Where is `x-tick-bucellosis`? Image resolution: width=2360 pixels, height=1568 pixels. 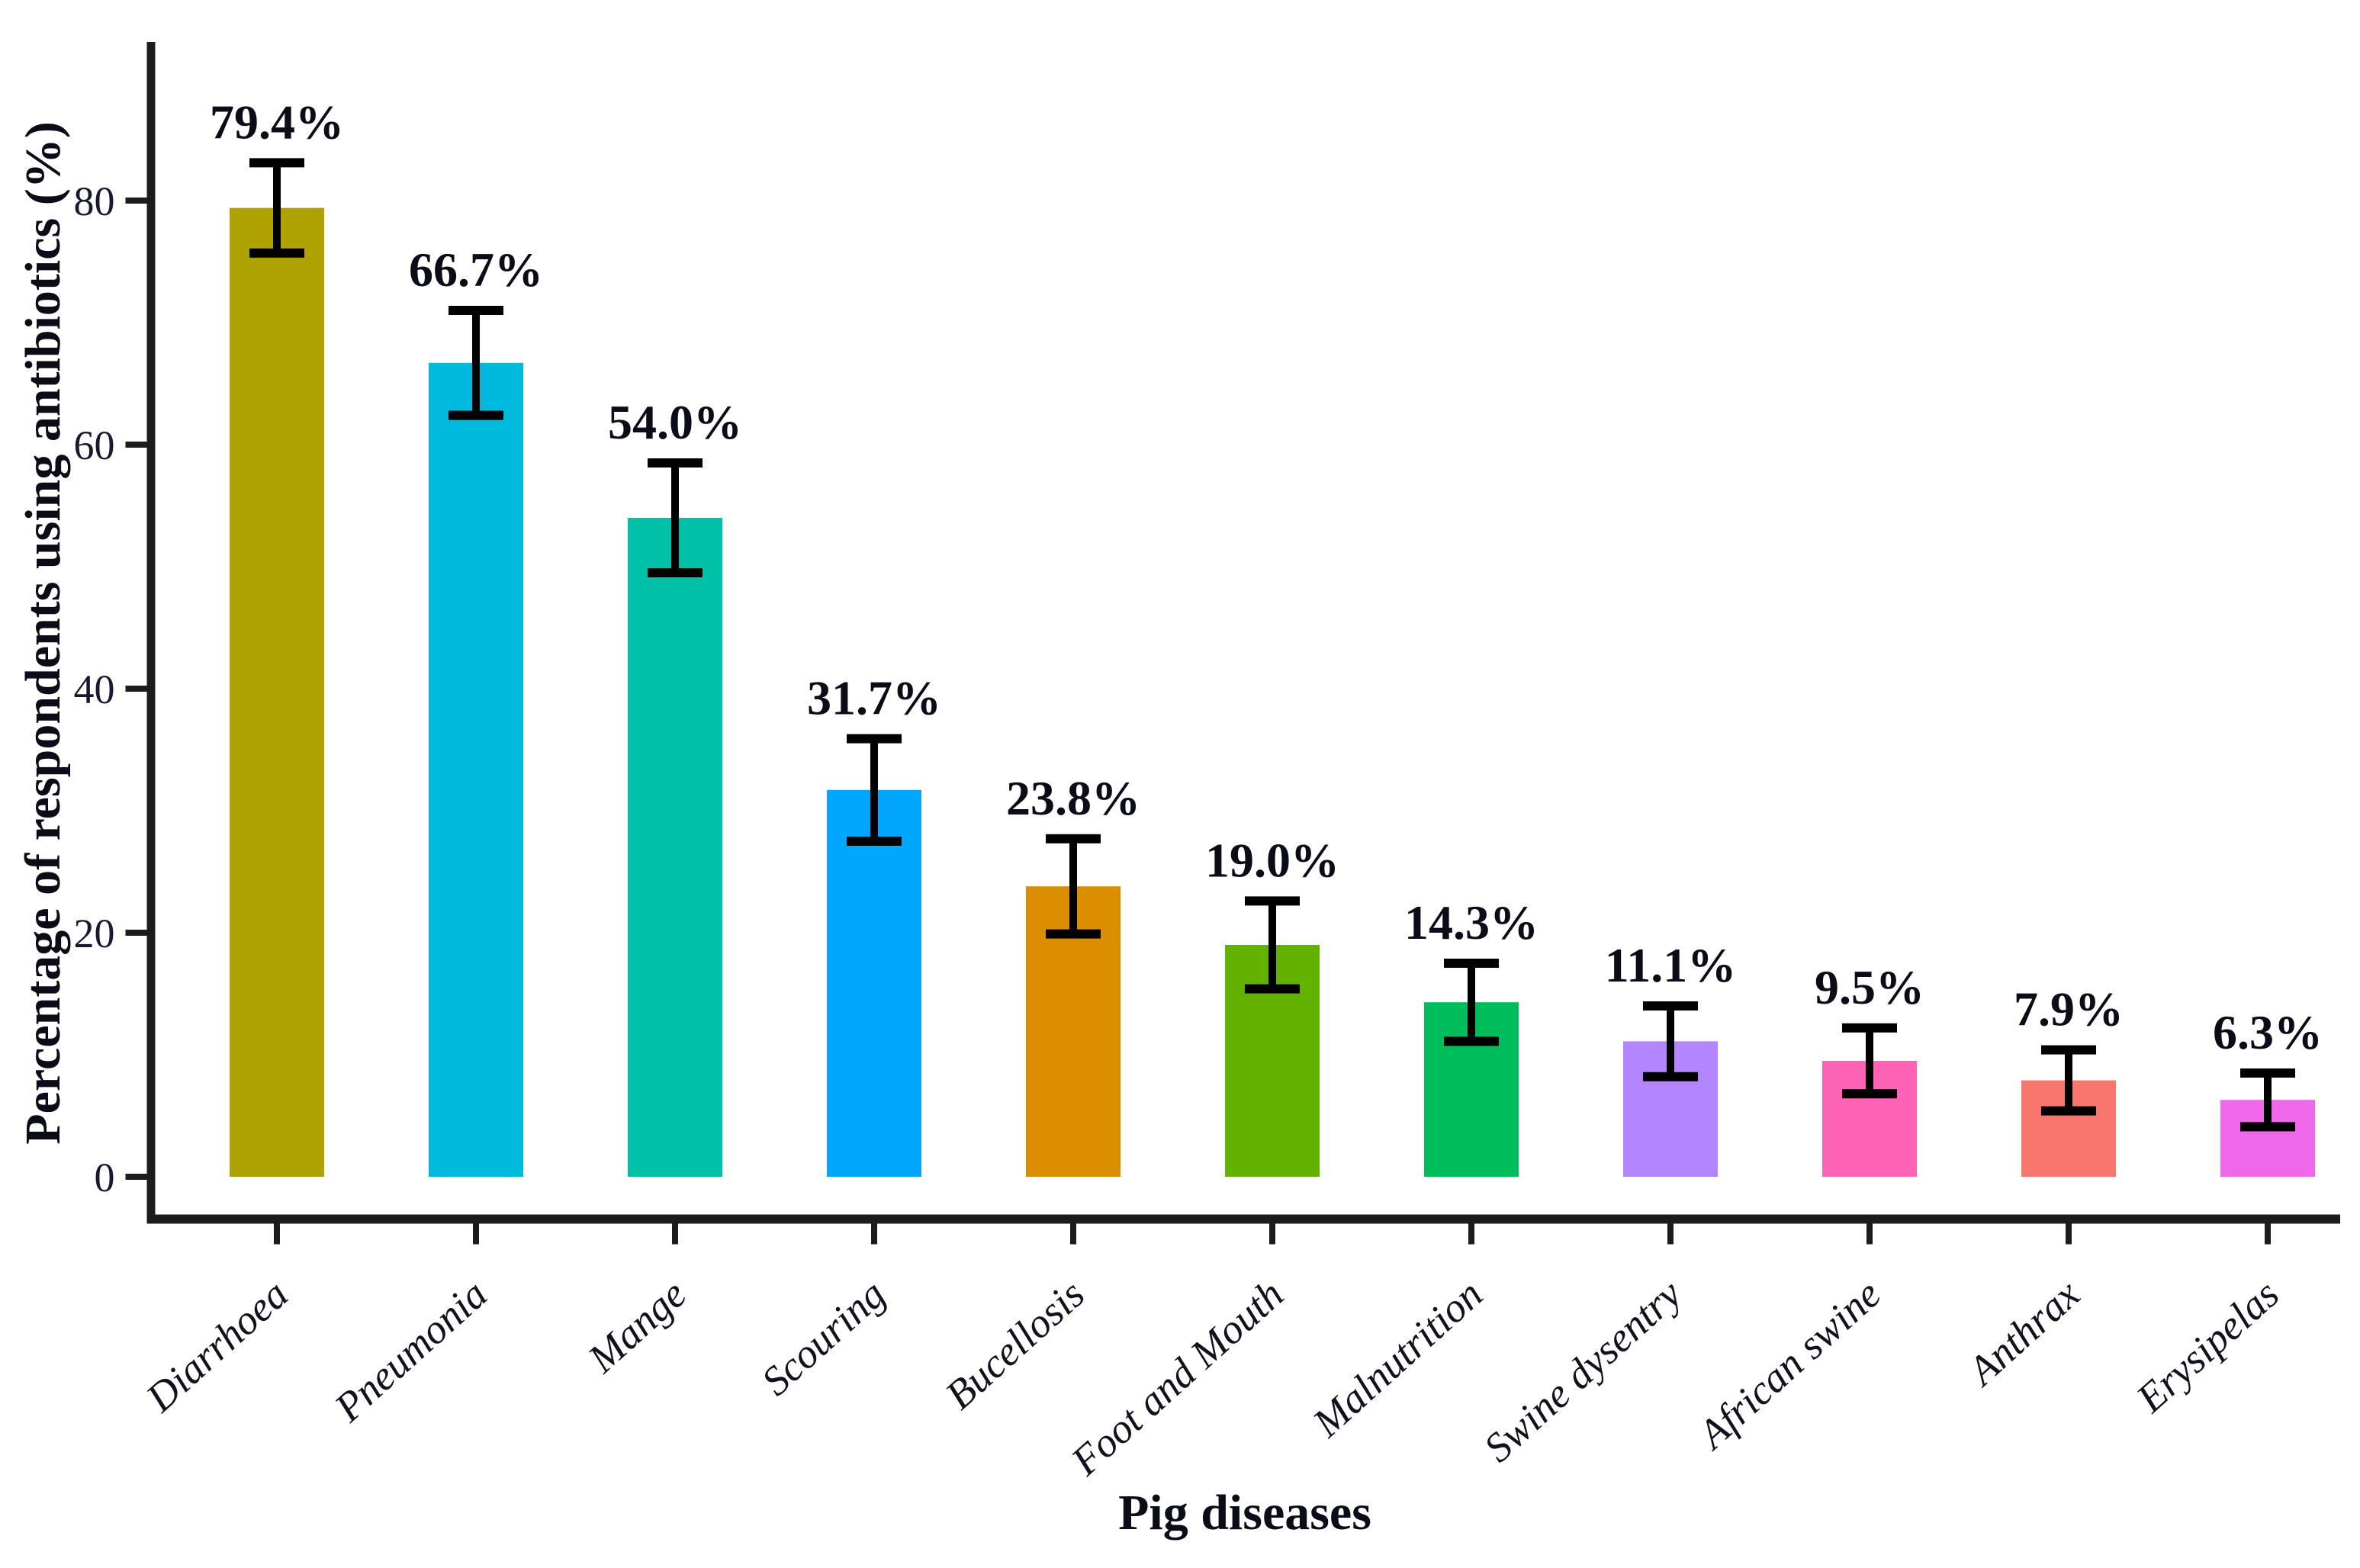 x-tick-bucellosis is located at coordinates (1073, 1234).